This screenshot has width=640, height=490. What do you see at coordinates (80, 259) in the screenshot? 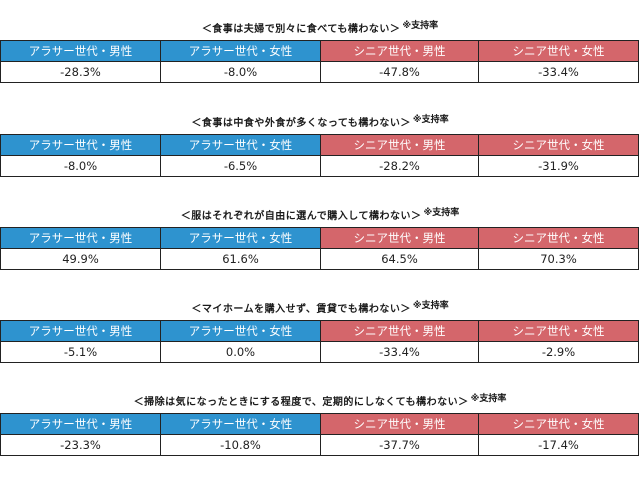
I see `rate-value: 49.9%` at bounding box center [80, 259].